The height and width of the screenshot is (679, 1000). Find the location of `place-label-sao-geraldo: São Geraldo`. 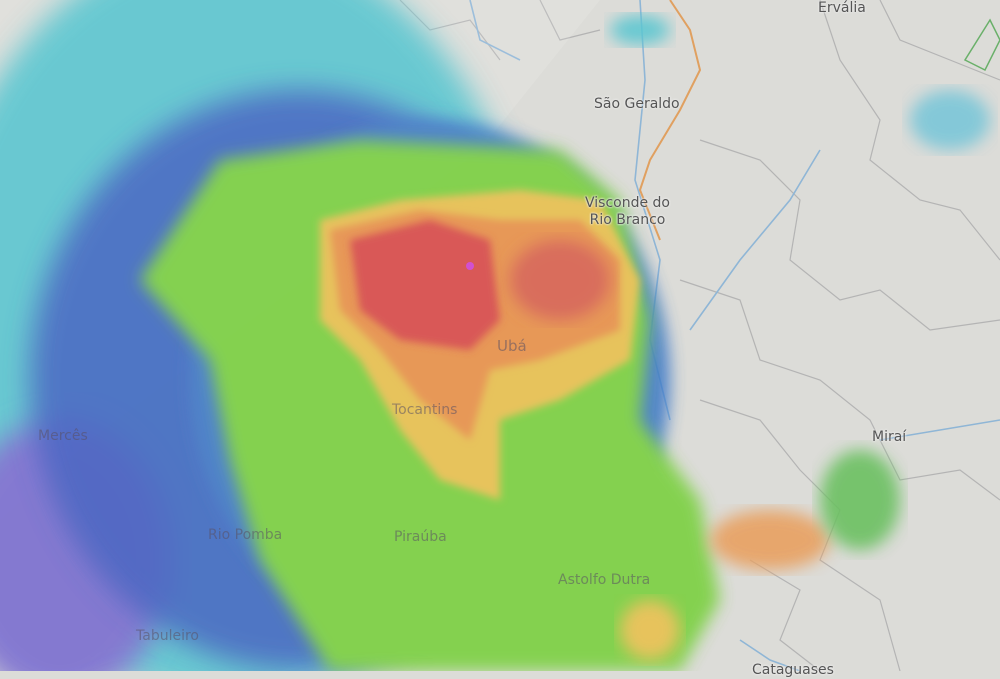

place-label-sao-geraldo: São Geraldo is located at coordinates (637, 104).